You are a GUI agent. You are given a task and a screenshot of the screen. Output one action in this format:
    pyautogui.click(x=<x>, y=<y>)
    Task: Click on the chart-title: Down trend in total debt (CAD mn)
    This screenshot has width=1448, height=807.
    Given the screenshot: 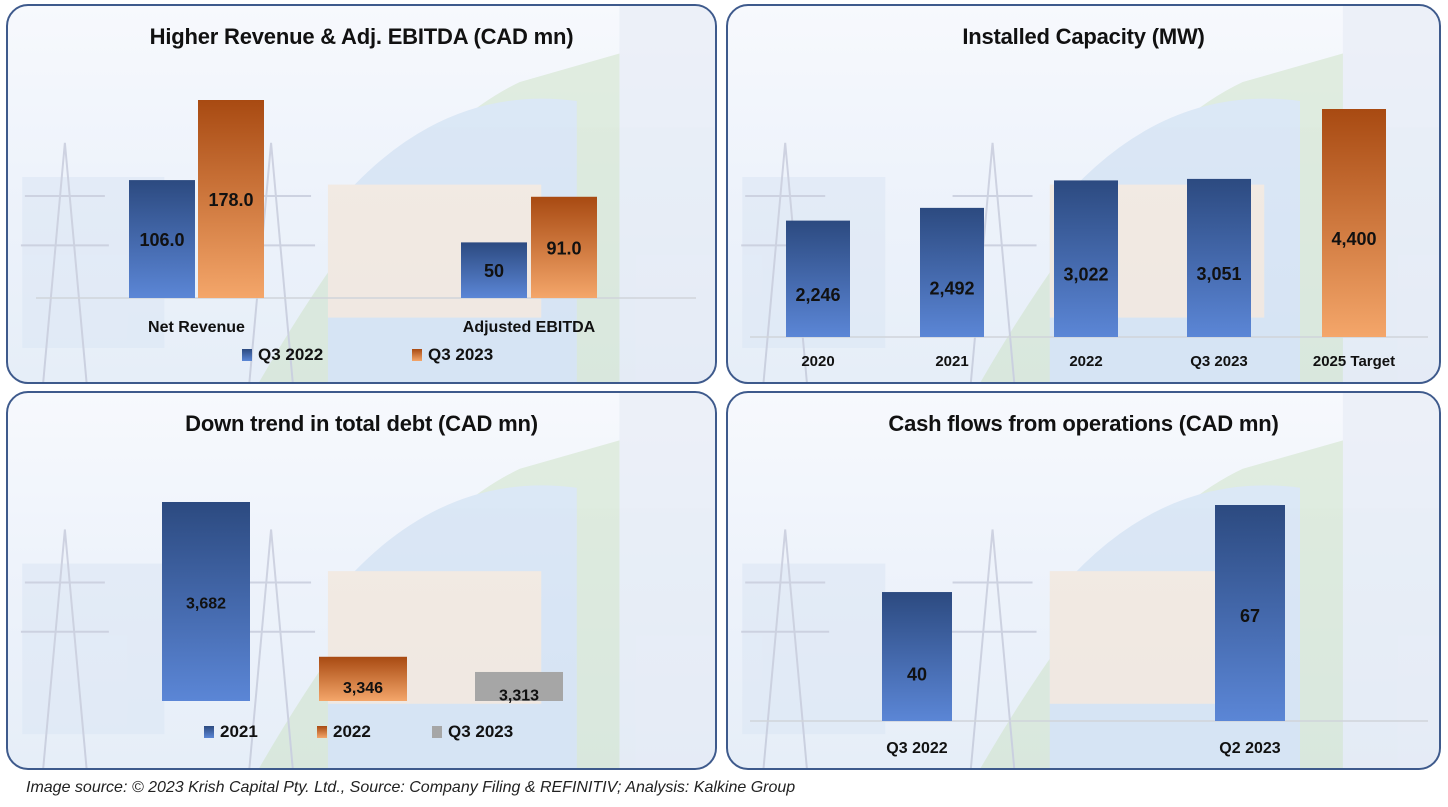 What is the action you would take?
    pyautogui.click(x=361, y=423)
    